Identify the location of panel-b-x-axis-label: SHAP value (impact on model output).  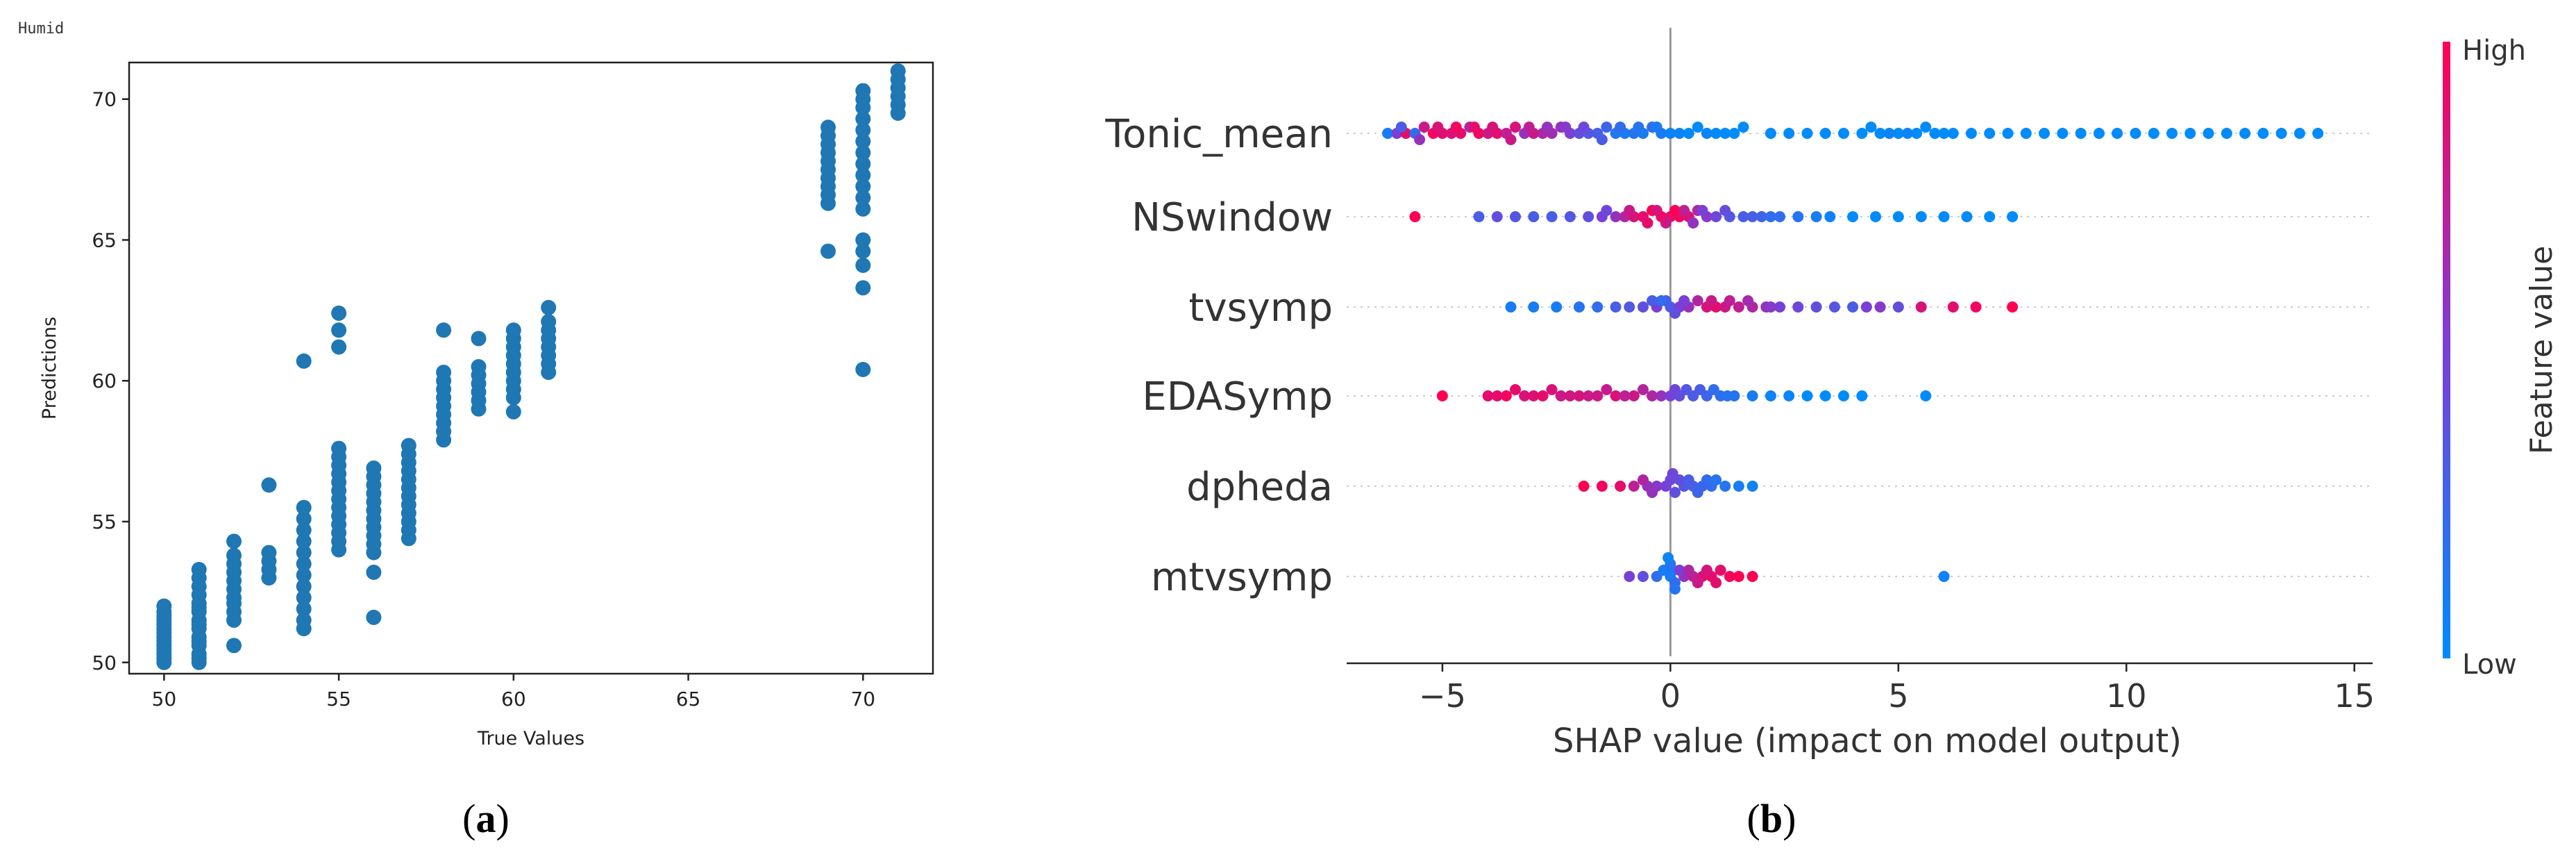
(1867, 742).